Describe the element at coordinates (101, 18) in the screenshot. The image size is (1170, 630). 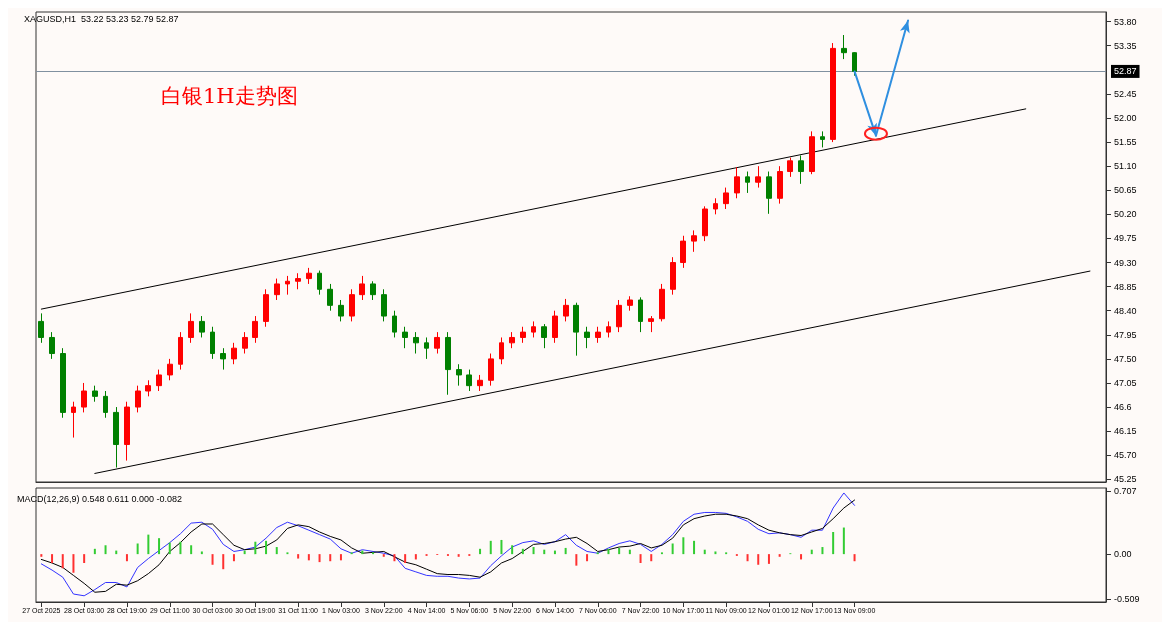
I see `annotation: XAGUSD,H1 53.22 53.23 52.79 52.87` at that location.